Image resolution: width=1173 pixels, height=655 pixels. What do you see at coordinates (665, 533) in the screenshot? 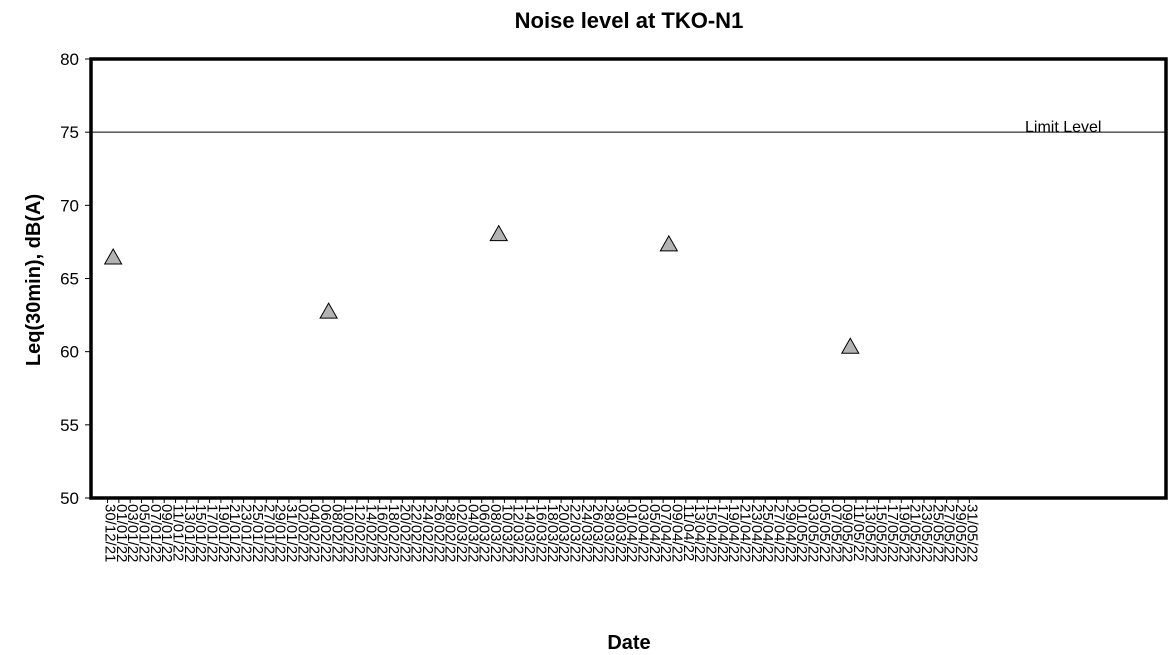
I see `x-tick-label: 07/04/22` at bounding box center [665, 533].